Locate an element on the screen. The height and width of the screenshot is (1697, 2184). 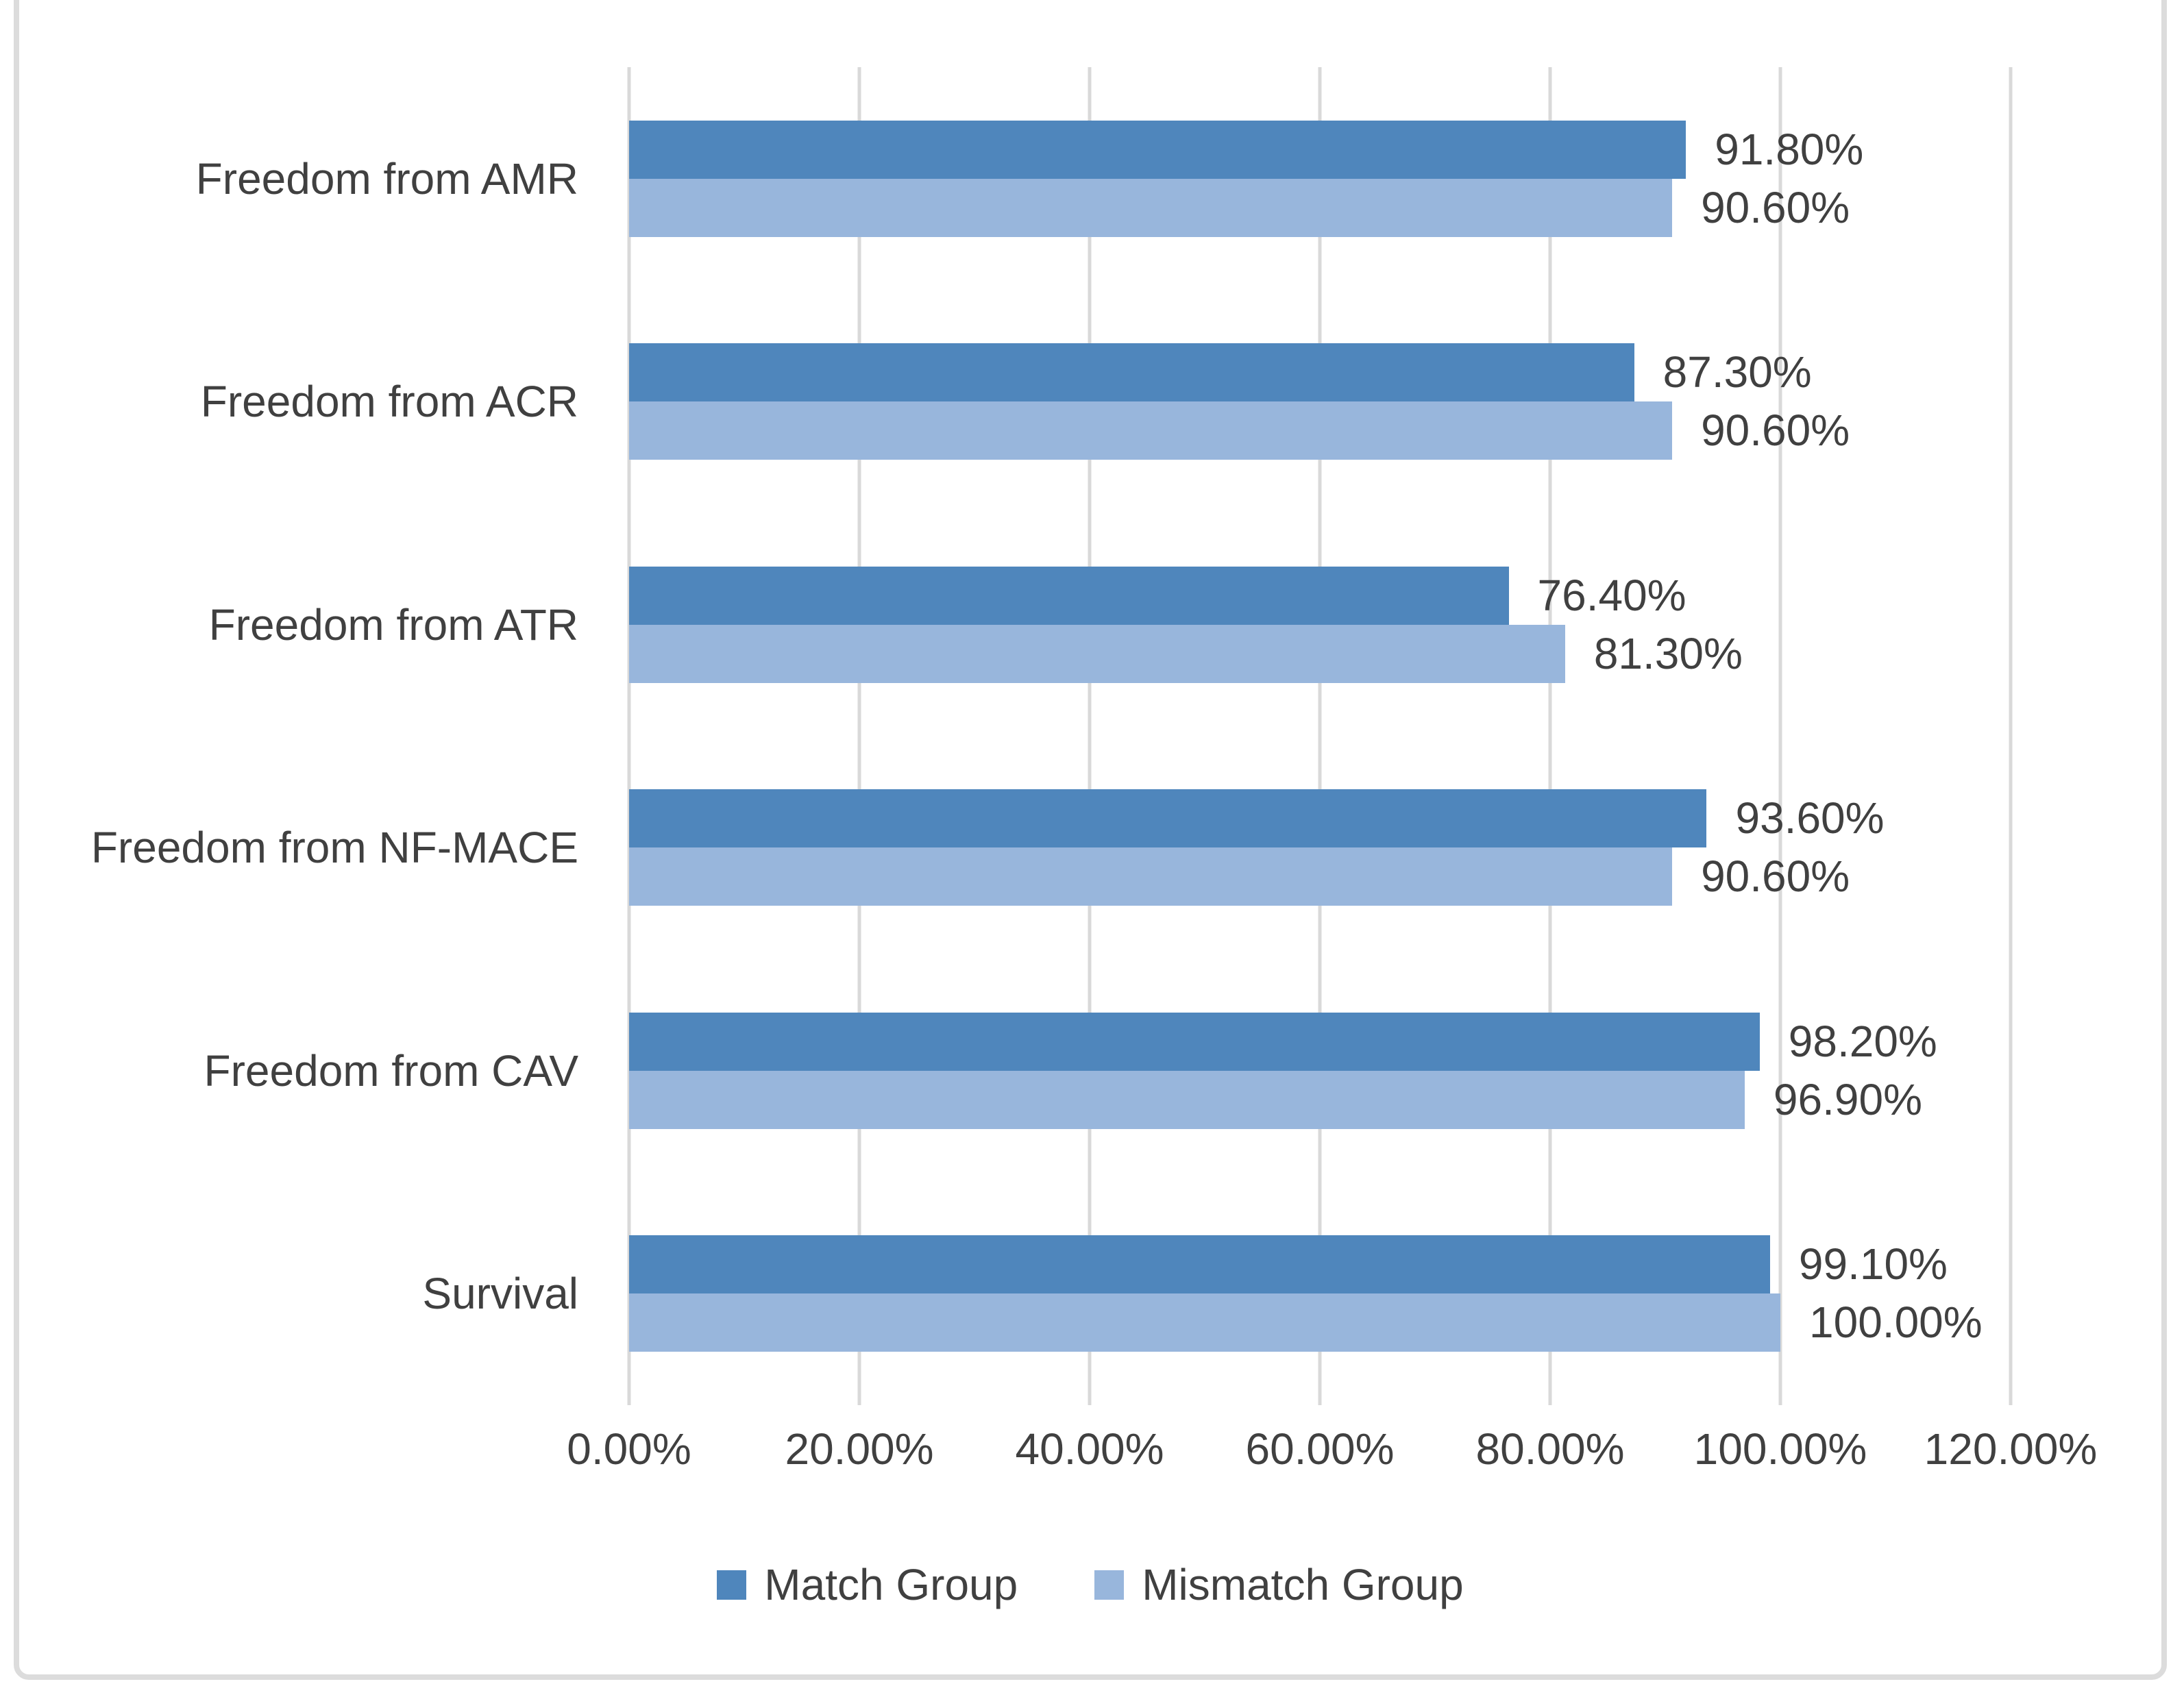
x-tick-label: 80.00% is located at coordinates (1550, 1449).